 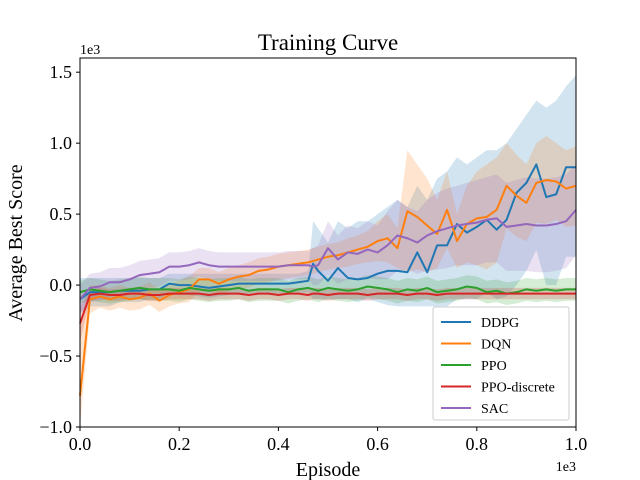 I want to click on x-tick-label: 0.6, so click(x=377, y=444).